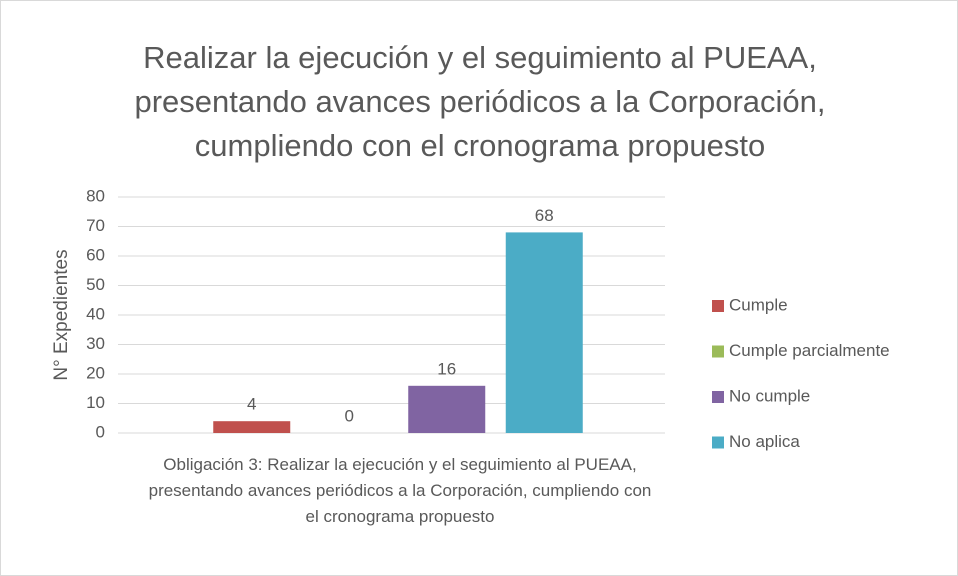 The width and height of the screenshot is (958, 576). I want to click on legend-label: No cumple, so click(769, 395).